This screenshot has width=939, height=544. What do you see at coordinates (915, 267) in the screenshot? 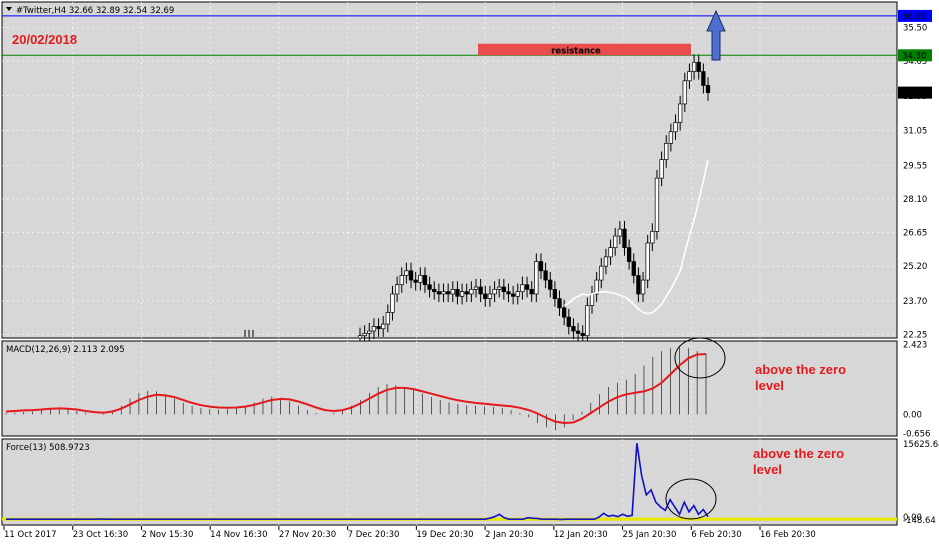
I see `price-tick-label: 25.20` at bounding box center [915, 267].